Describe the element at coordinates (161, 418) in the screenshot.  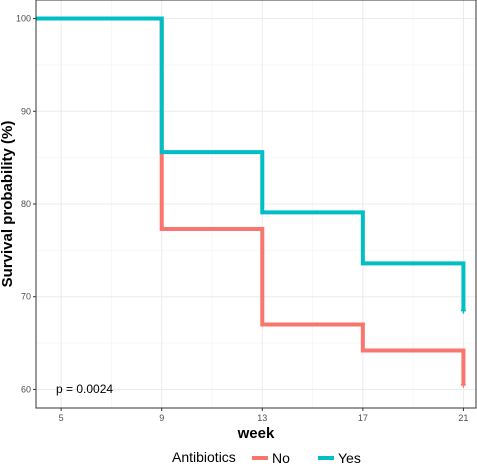
I see `x-tick-label: 9` at that location.